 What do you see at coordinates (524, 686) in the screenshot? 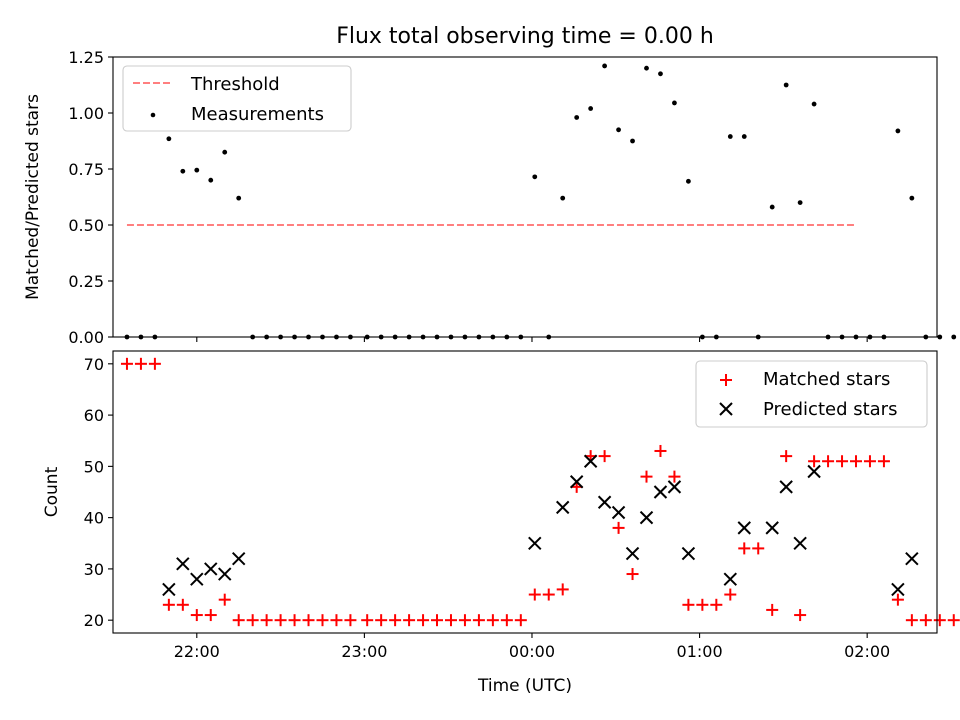
I see `bottom-x-axis-label: Time (UTC)` at bounding box center [524, 686].